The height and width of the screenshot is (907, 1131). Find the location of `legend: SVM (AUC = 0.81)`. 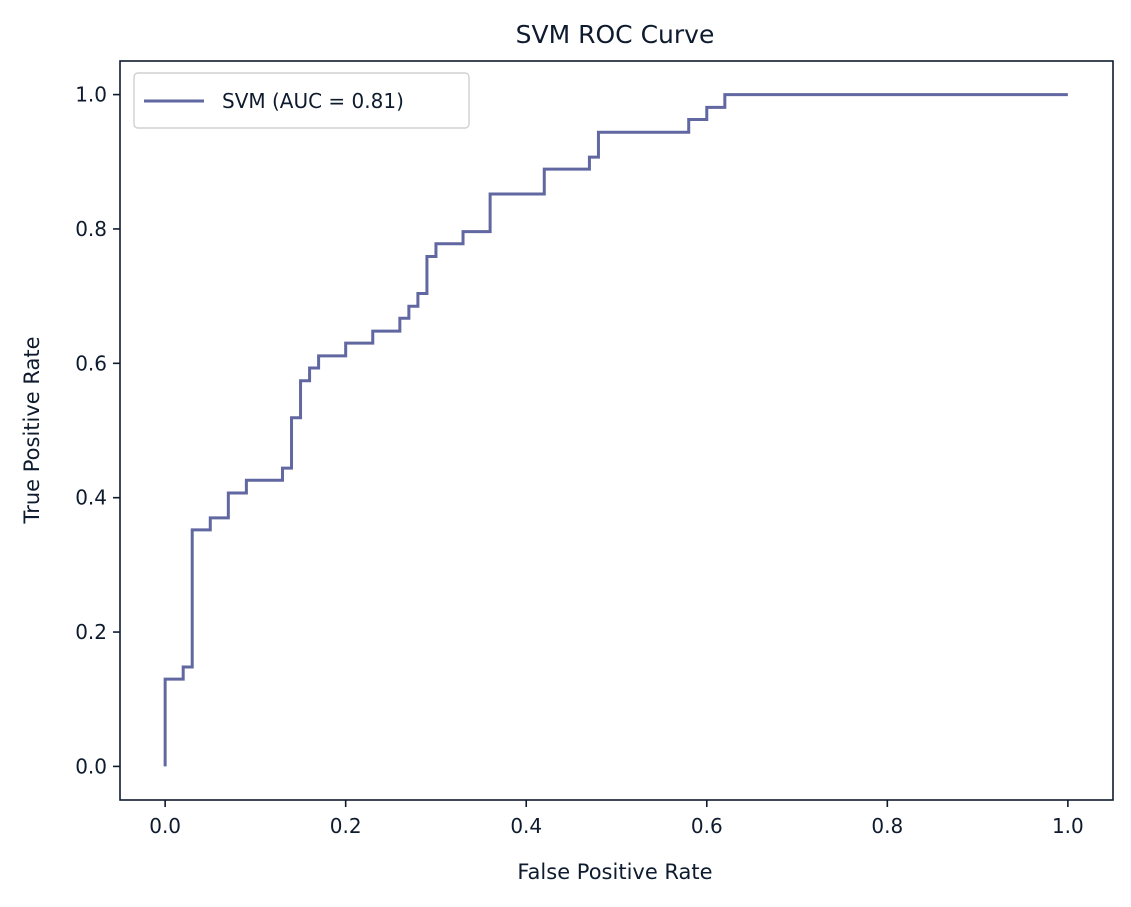

legend: SVM (AUC = 0.81) is located at coordinates (301, 100).